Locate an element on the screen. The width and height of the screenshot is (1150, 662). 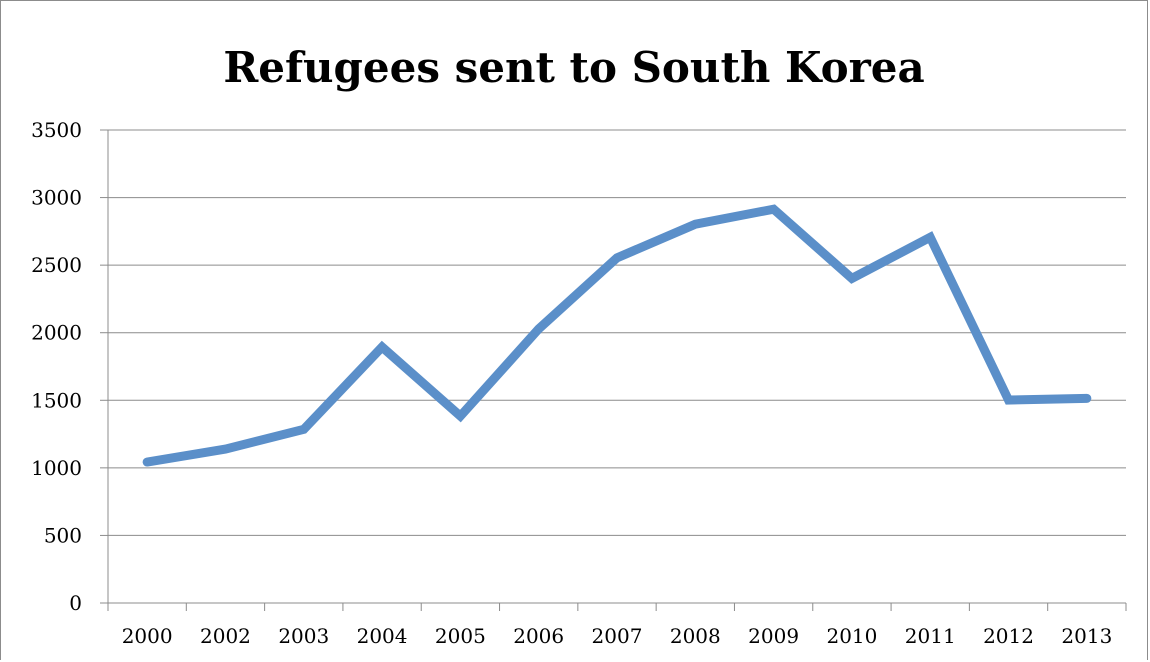
x-tick-label: 2007 is located at coordinates (617, 636).